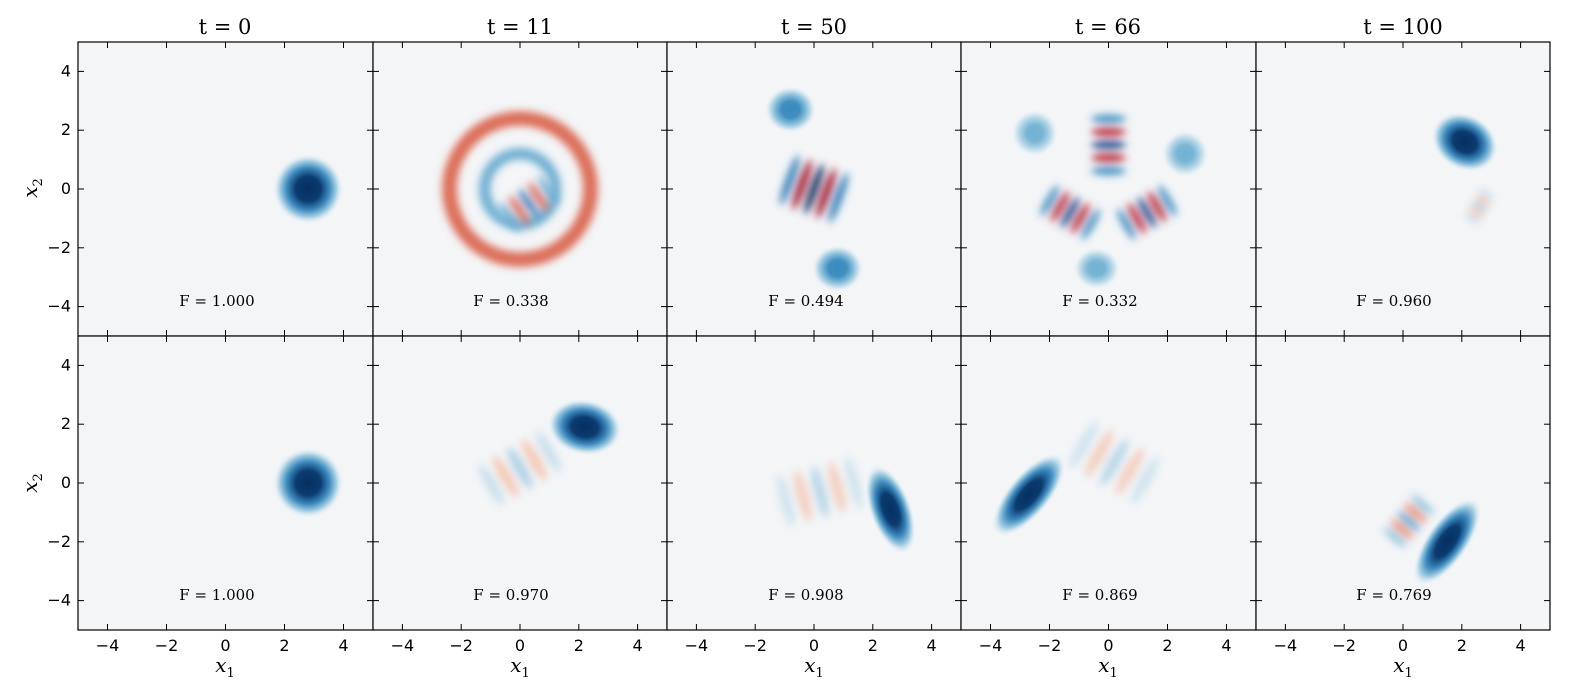 The width and height of the screenshot is (1570, 700). Describe the element at coordinates (66, 188) in the screenshot. I see `y-tick-label: 0` at that location.